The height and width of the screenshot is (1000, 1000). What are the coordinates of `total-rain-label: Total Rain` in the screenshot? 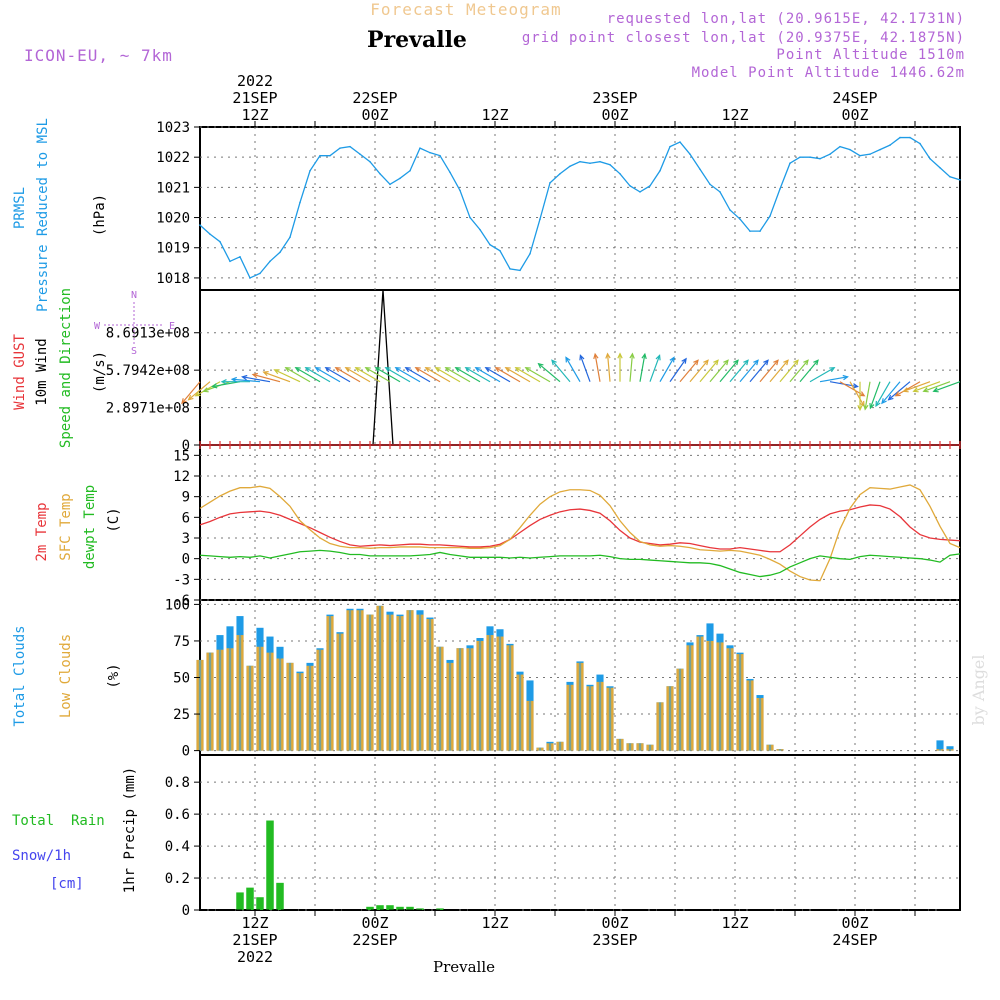 It's located at (58, 821).